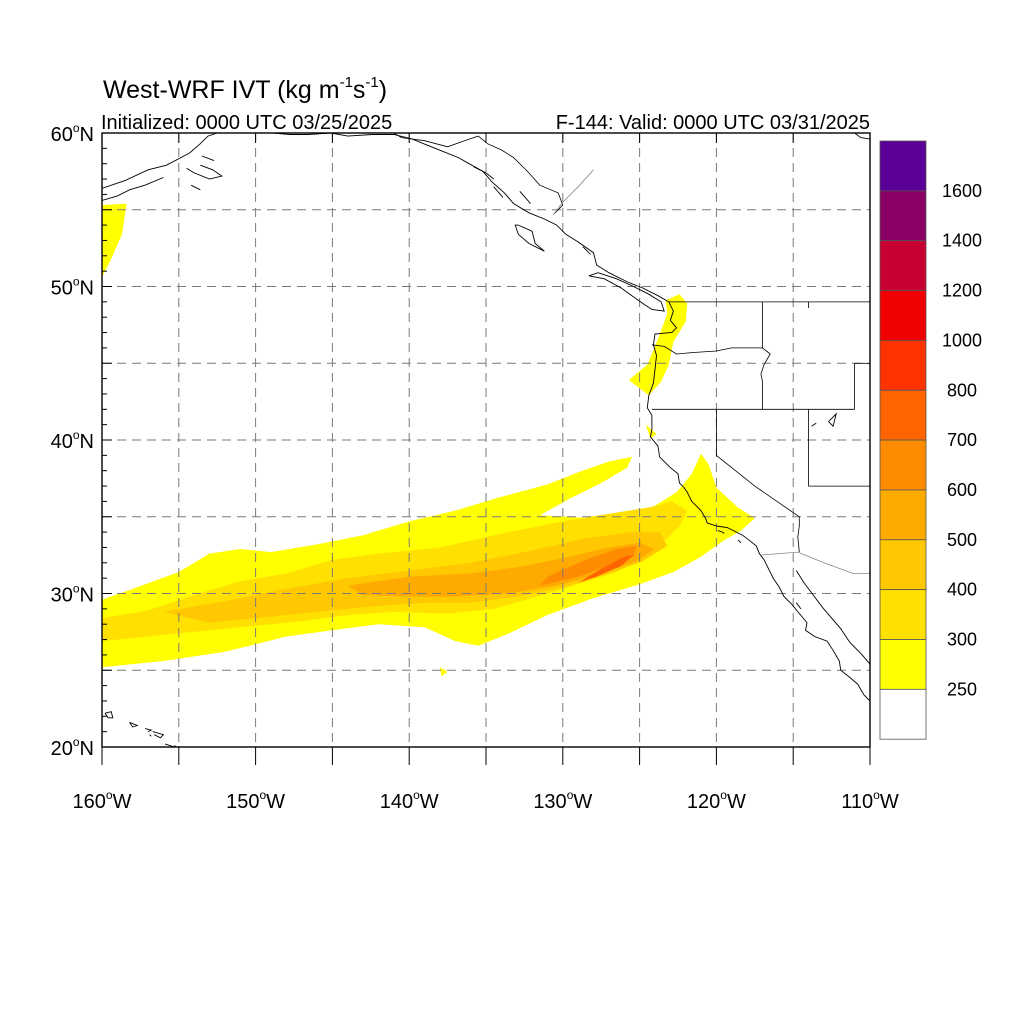 Image resolution: width=1024 pixels, height=1024 pixels. What do you see at coordinates (409, 800) in the screenshot?
I see `lon-label-140: 140oW` at bounding box center [409, 800].